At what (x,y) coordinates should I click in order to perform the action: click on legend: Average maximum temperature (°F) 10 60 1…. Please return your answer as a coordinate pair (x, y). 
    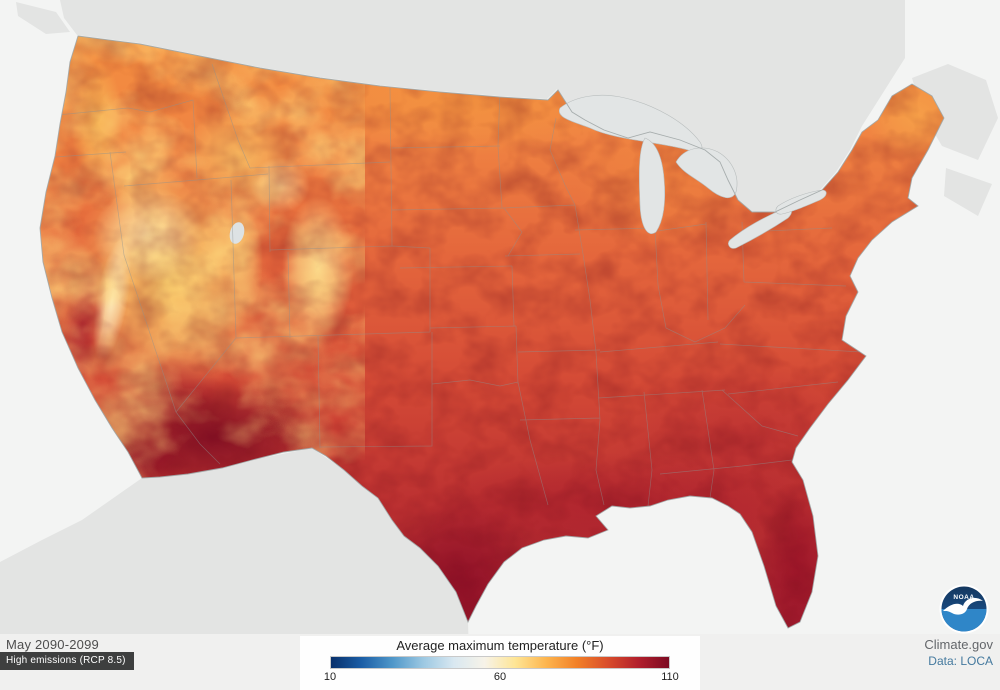
    Looking at the image, I should click on (500, 663).